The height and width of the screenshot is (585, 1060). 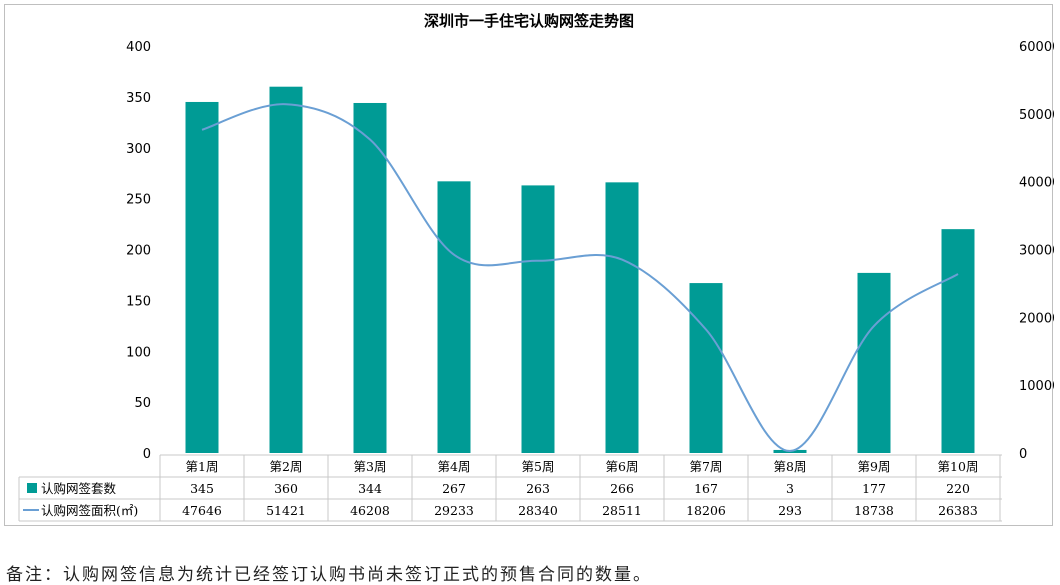 I want to click on right-tick-label: 50000, so click(x=1036, y=115).